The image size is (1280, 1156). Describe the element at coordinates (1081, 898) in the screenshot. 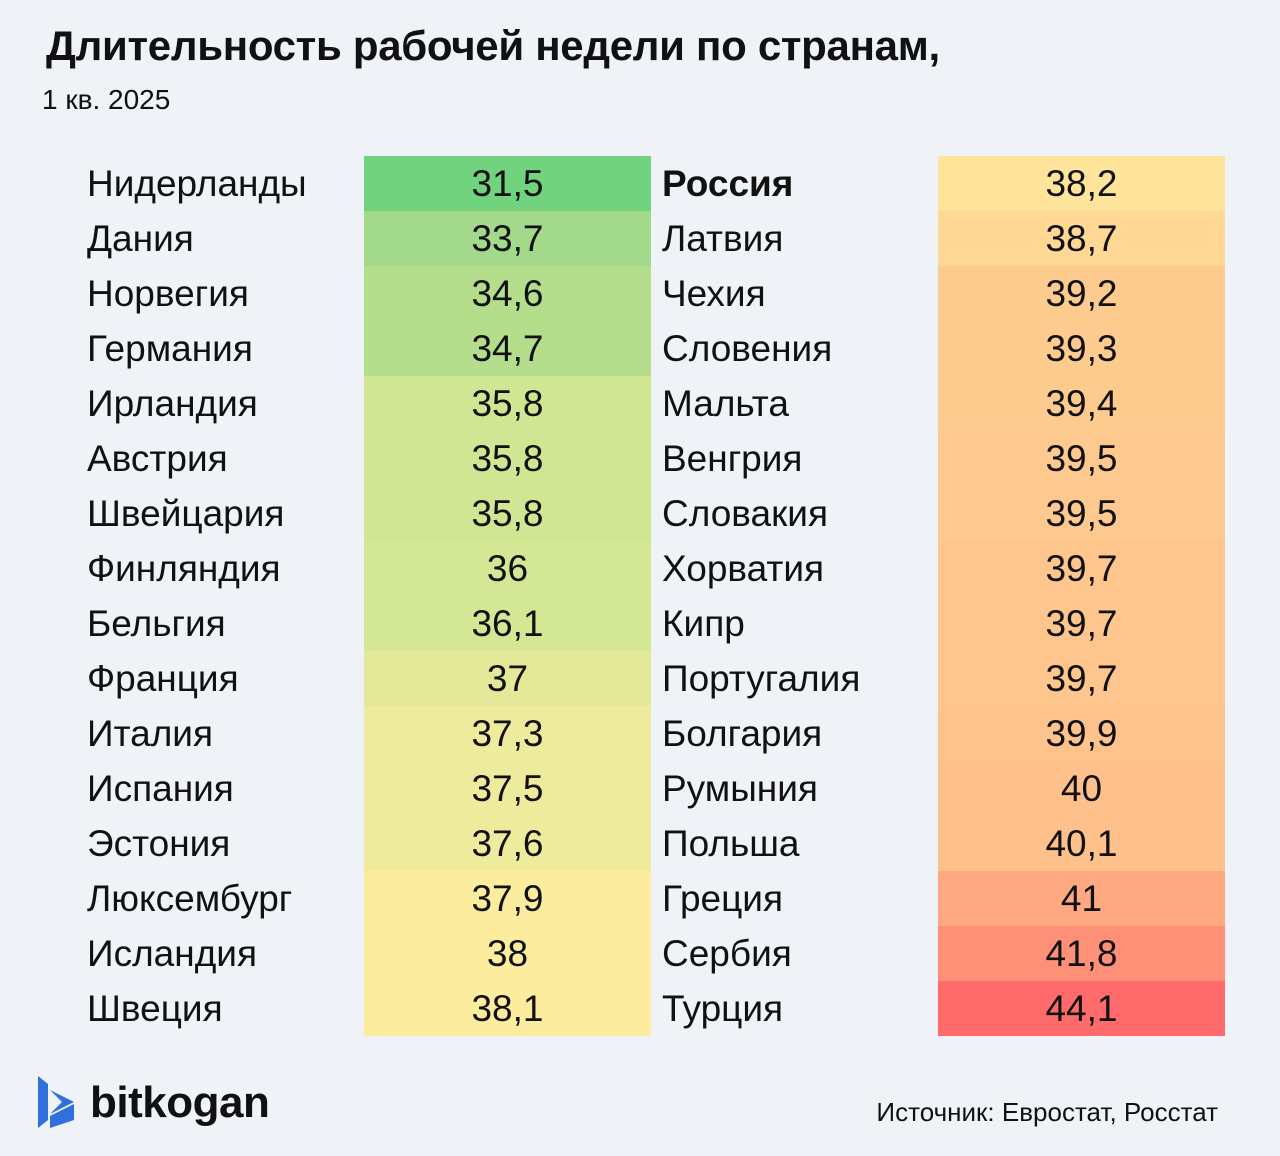

I see `value-cell: 41` at that location.